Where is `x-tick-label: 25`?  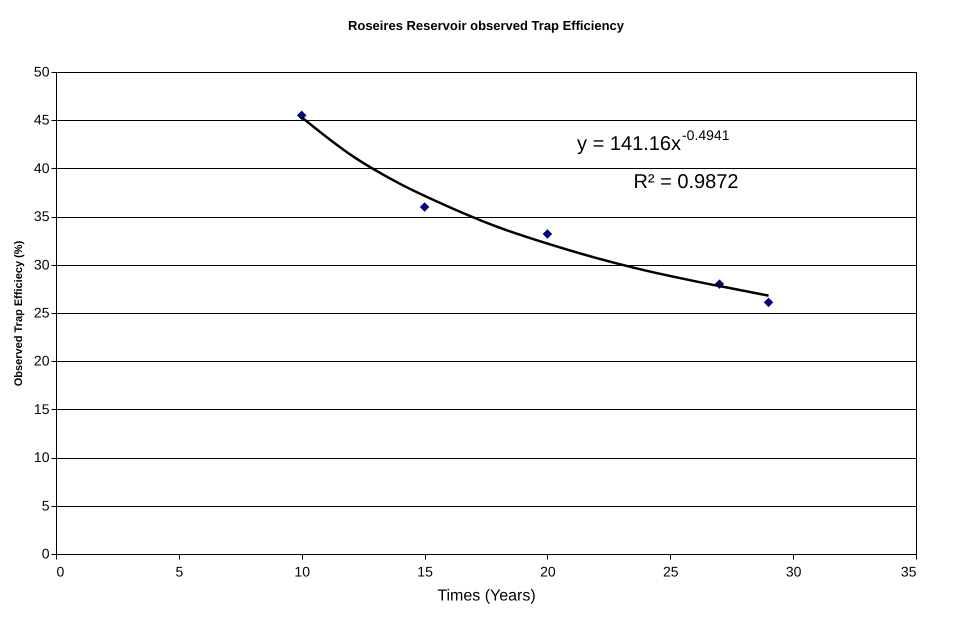
x-tick-label: 25 is located at coordinates (670, 572).